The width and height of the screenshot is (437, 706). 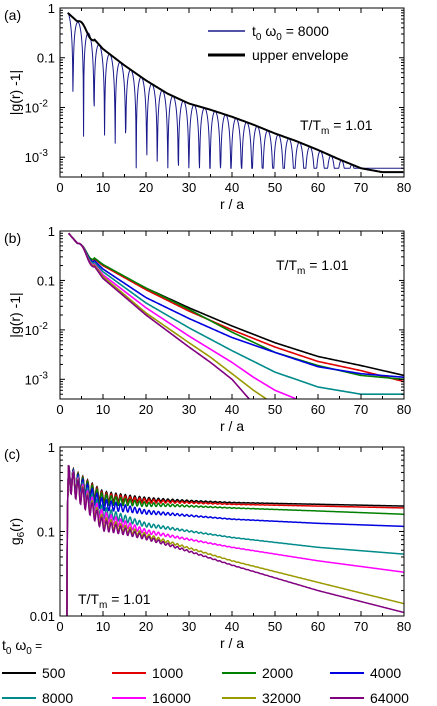 I want to click on legend-label-envelope: upper envelope, so click(x=300, y=55).